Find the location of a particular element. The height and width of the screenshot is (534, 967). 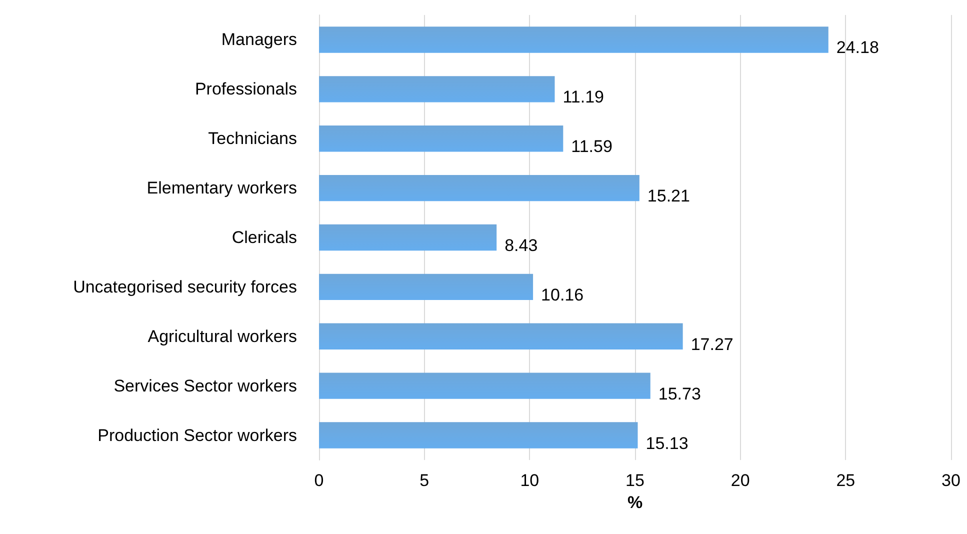

y-tick-label: Uncategorised security forces is located at coordinates (185, 286).